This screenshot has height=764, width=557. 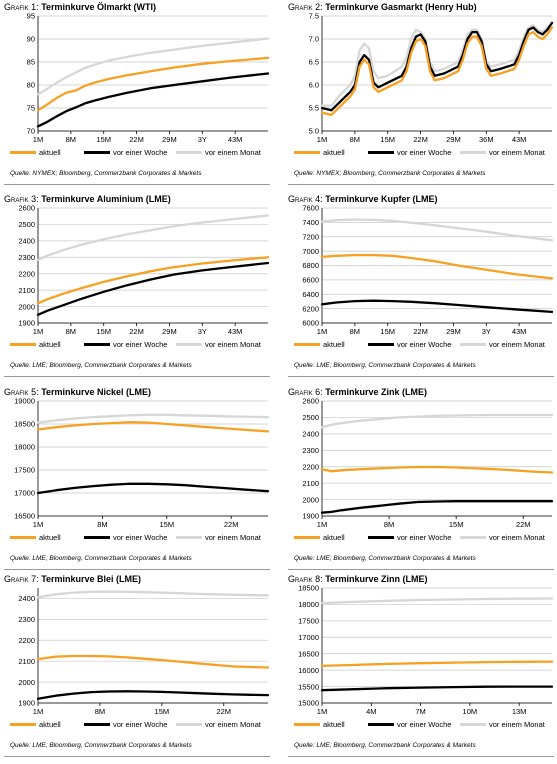 What do you see at coordinates (314, 108) in the screenshot?
I see `y-tick-label: 5.5` at bounding box center [314, 108].